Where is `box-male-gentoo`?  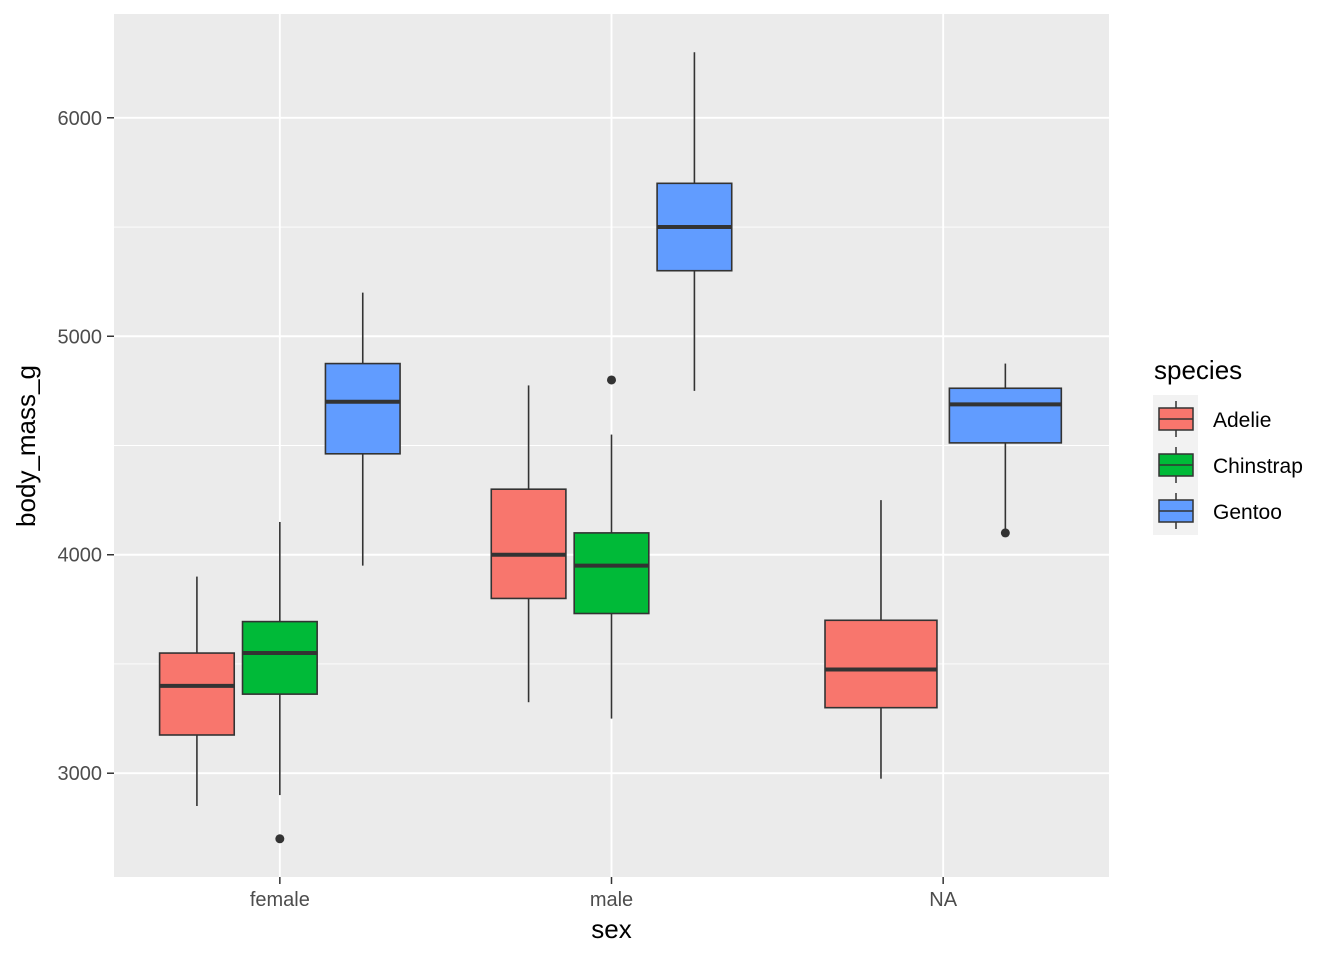
box-male-gentoo is located at coordinates (694, 221).